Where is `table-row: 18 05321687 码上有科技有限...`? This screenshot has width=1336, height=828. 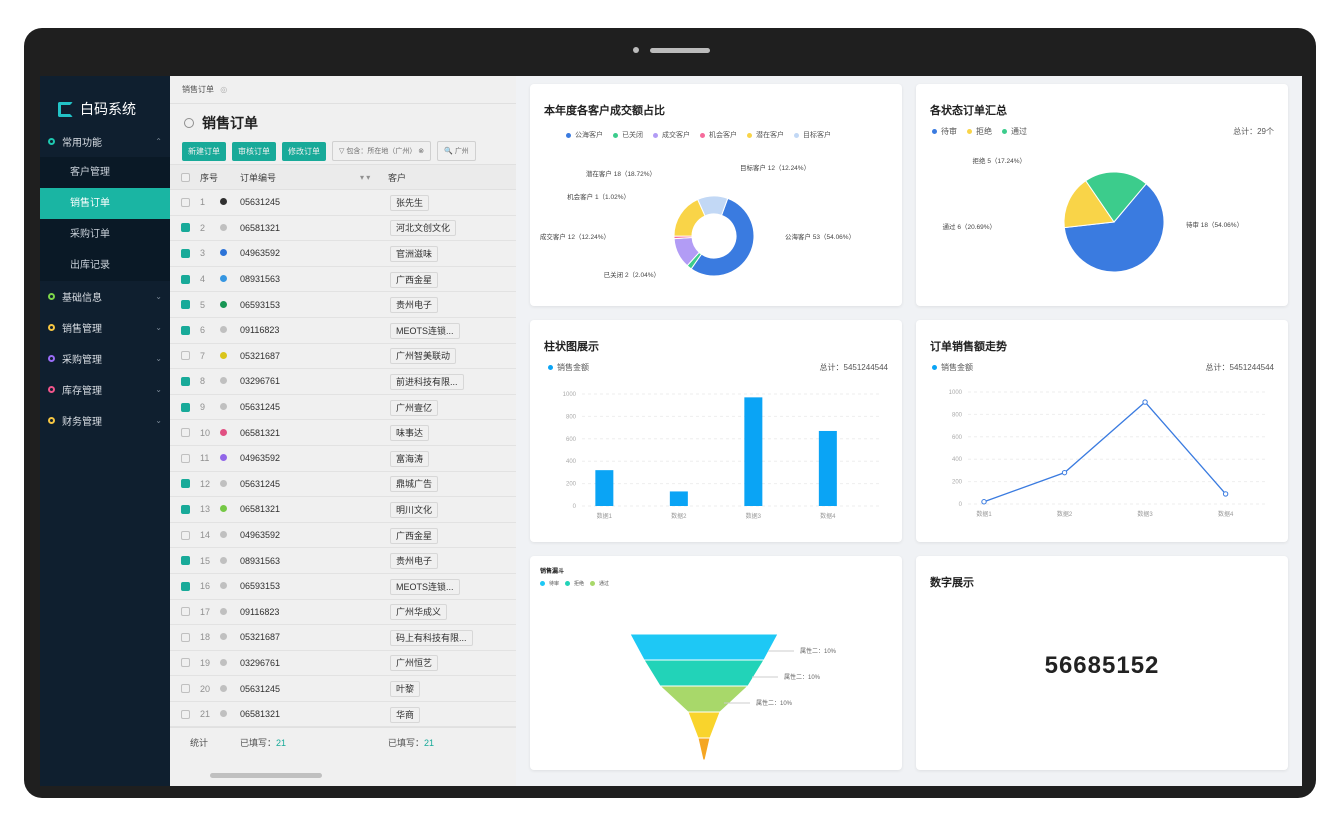
table-row: 18 05321687 码上有科技有限... is located at coordinates (365, 638).